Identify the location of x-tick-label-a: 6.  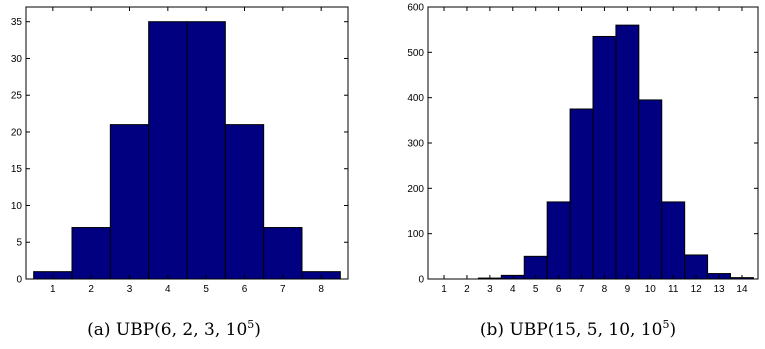
(245, 289).